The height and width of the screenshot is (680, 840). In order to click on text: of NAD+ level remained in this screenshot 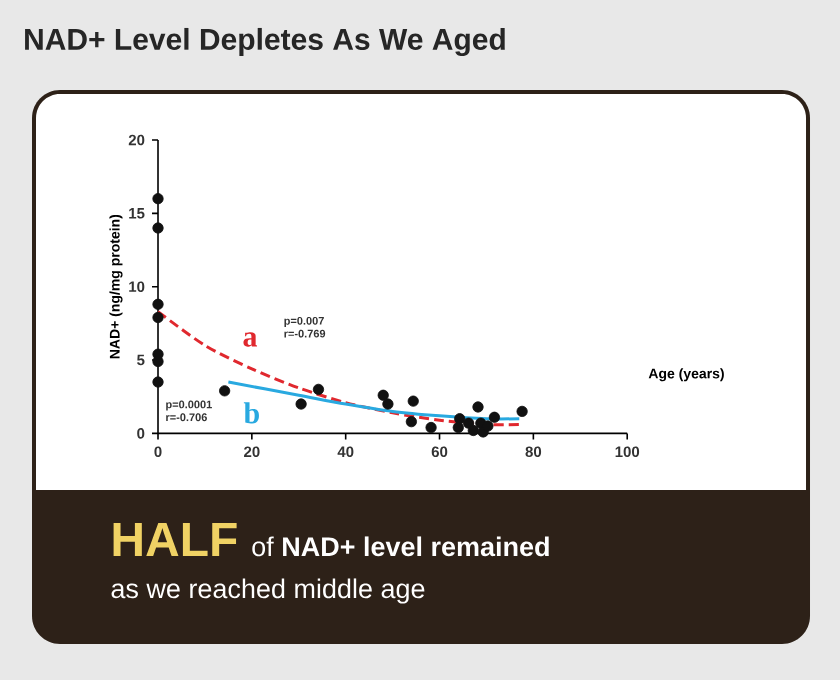, I will do `click(400, 546)`.